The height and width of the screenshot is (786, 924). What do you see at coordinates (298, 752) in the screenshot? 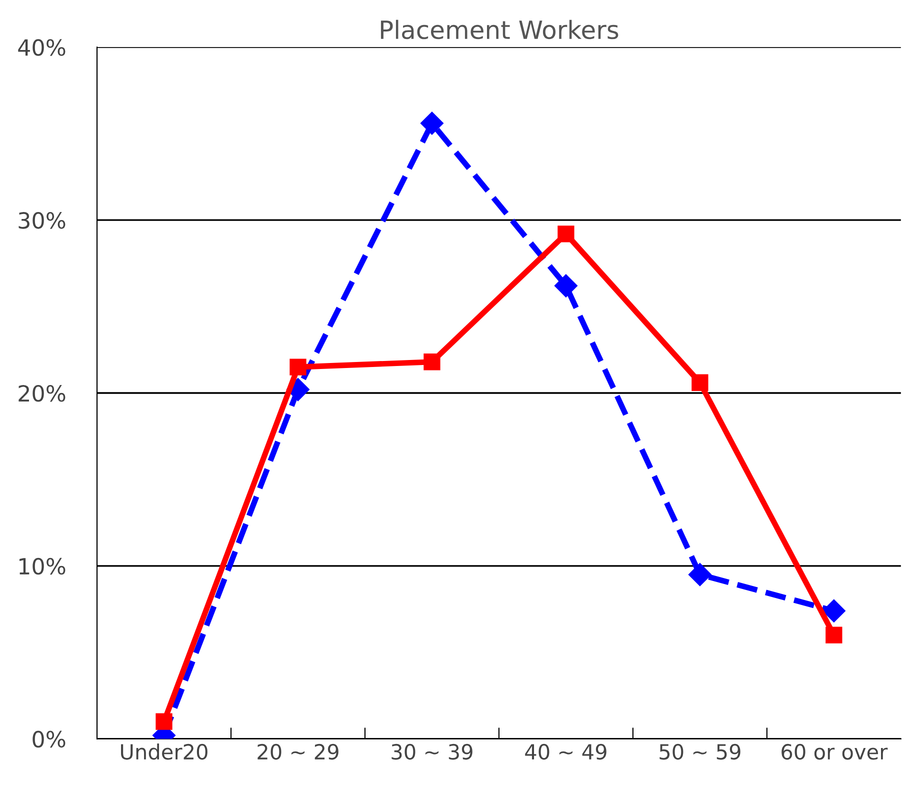
I see `x-tick-label: 20 ~ 29` at bounding box center [298, 752].